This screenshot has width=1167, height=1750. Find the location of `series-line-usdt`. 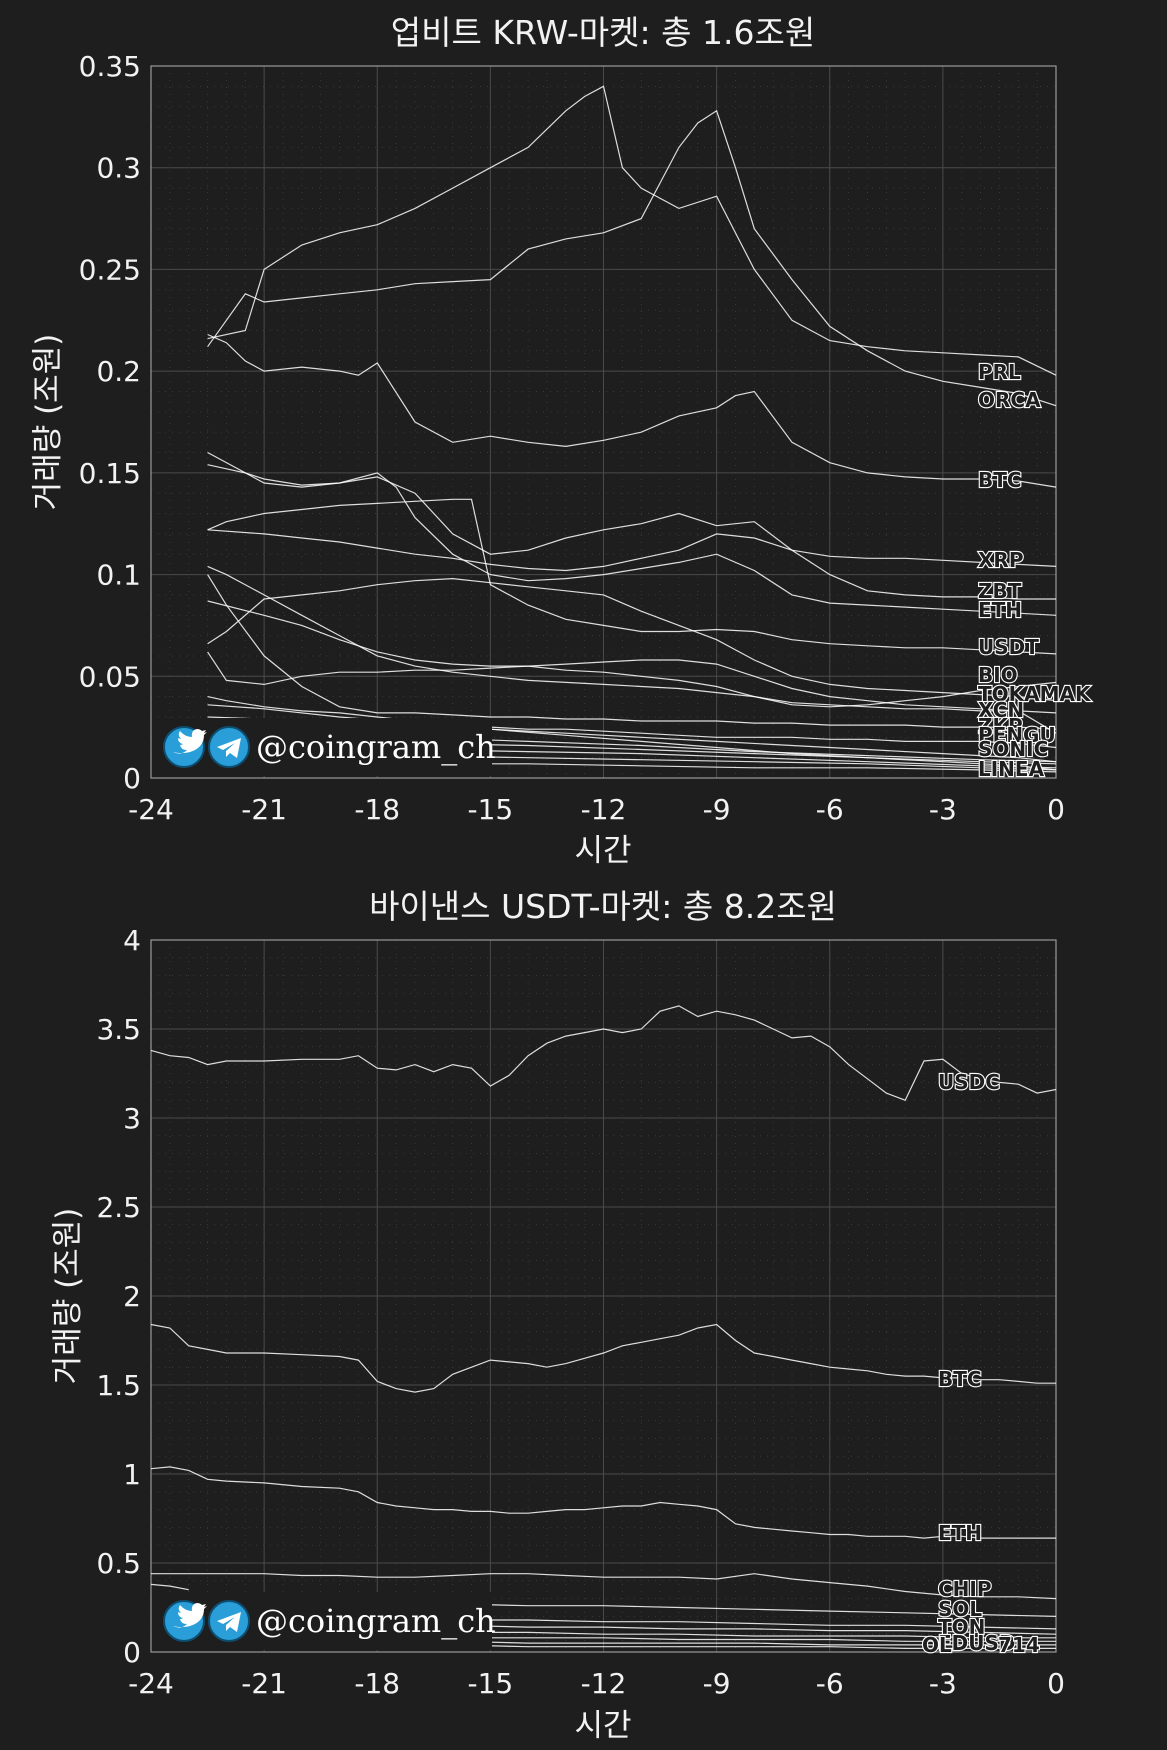

series-line-usdt is located at coordinates (632, 576).